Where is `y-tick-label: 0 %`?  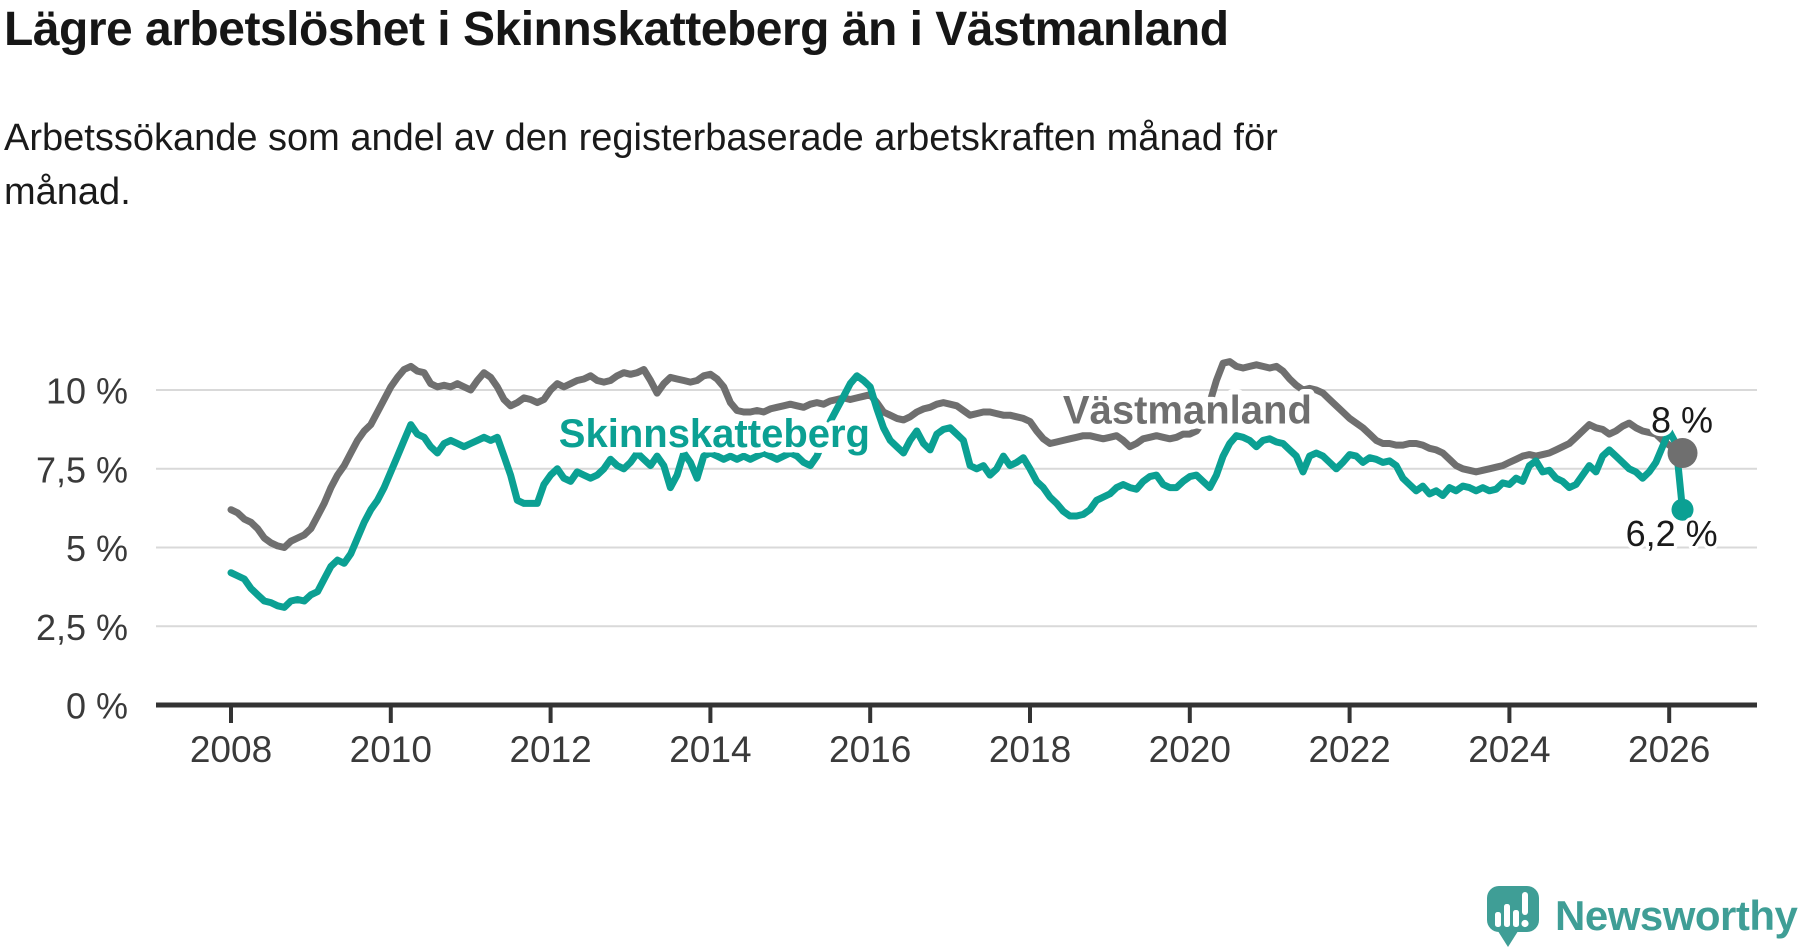
y-tick-label: 0 % is located at coordinates (97, 706).